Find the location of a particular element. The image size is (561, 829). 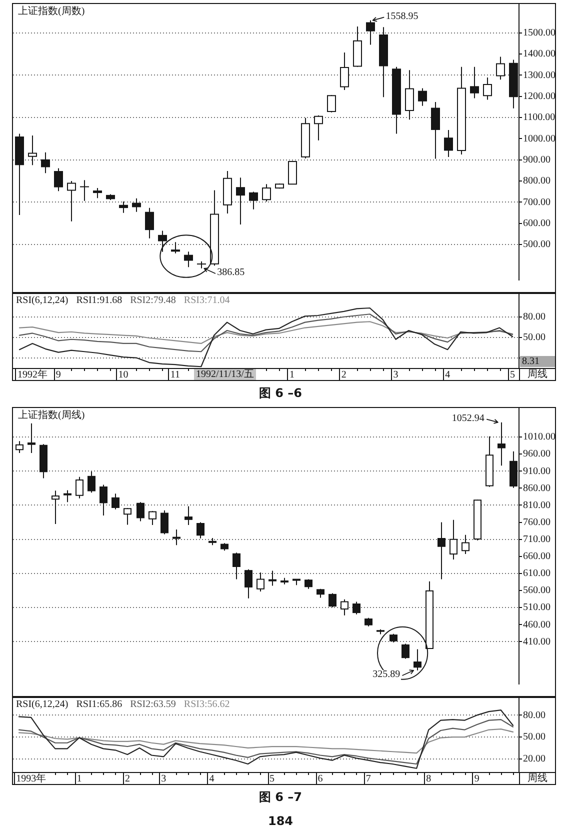

y-tick-label: 500.00 is located at coordinates (536, 244).